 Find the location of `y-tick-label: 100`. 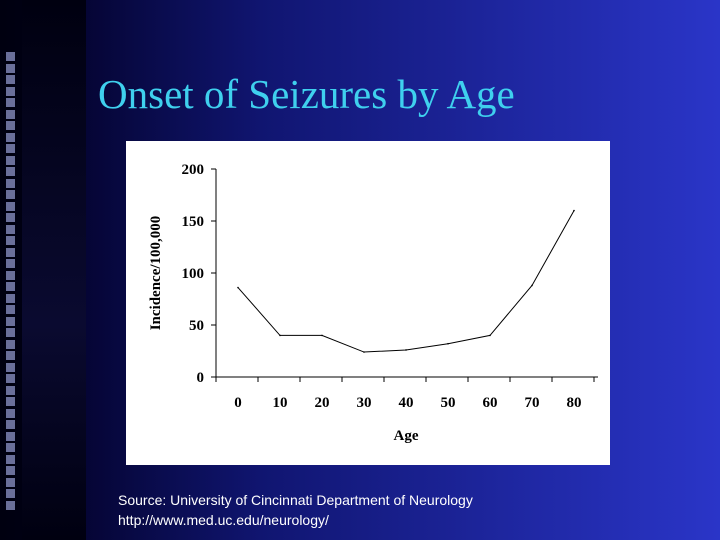

y-tick-label: 100 is located at coordinates (193, 274).